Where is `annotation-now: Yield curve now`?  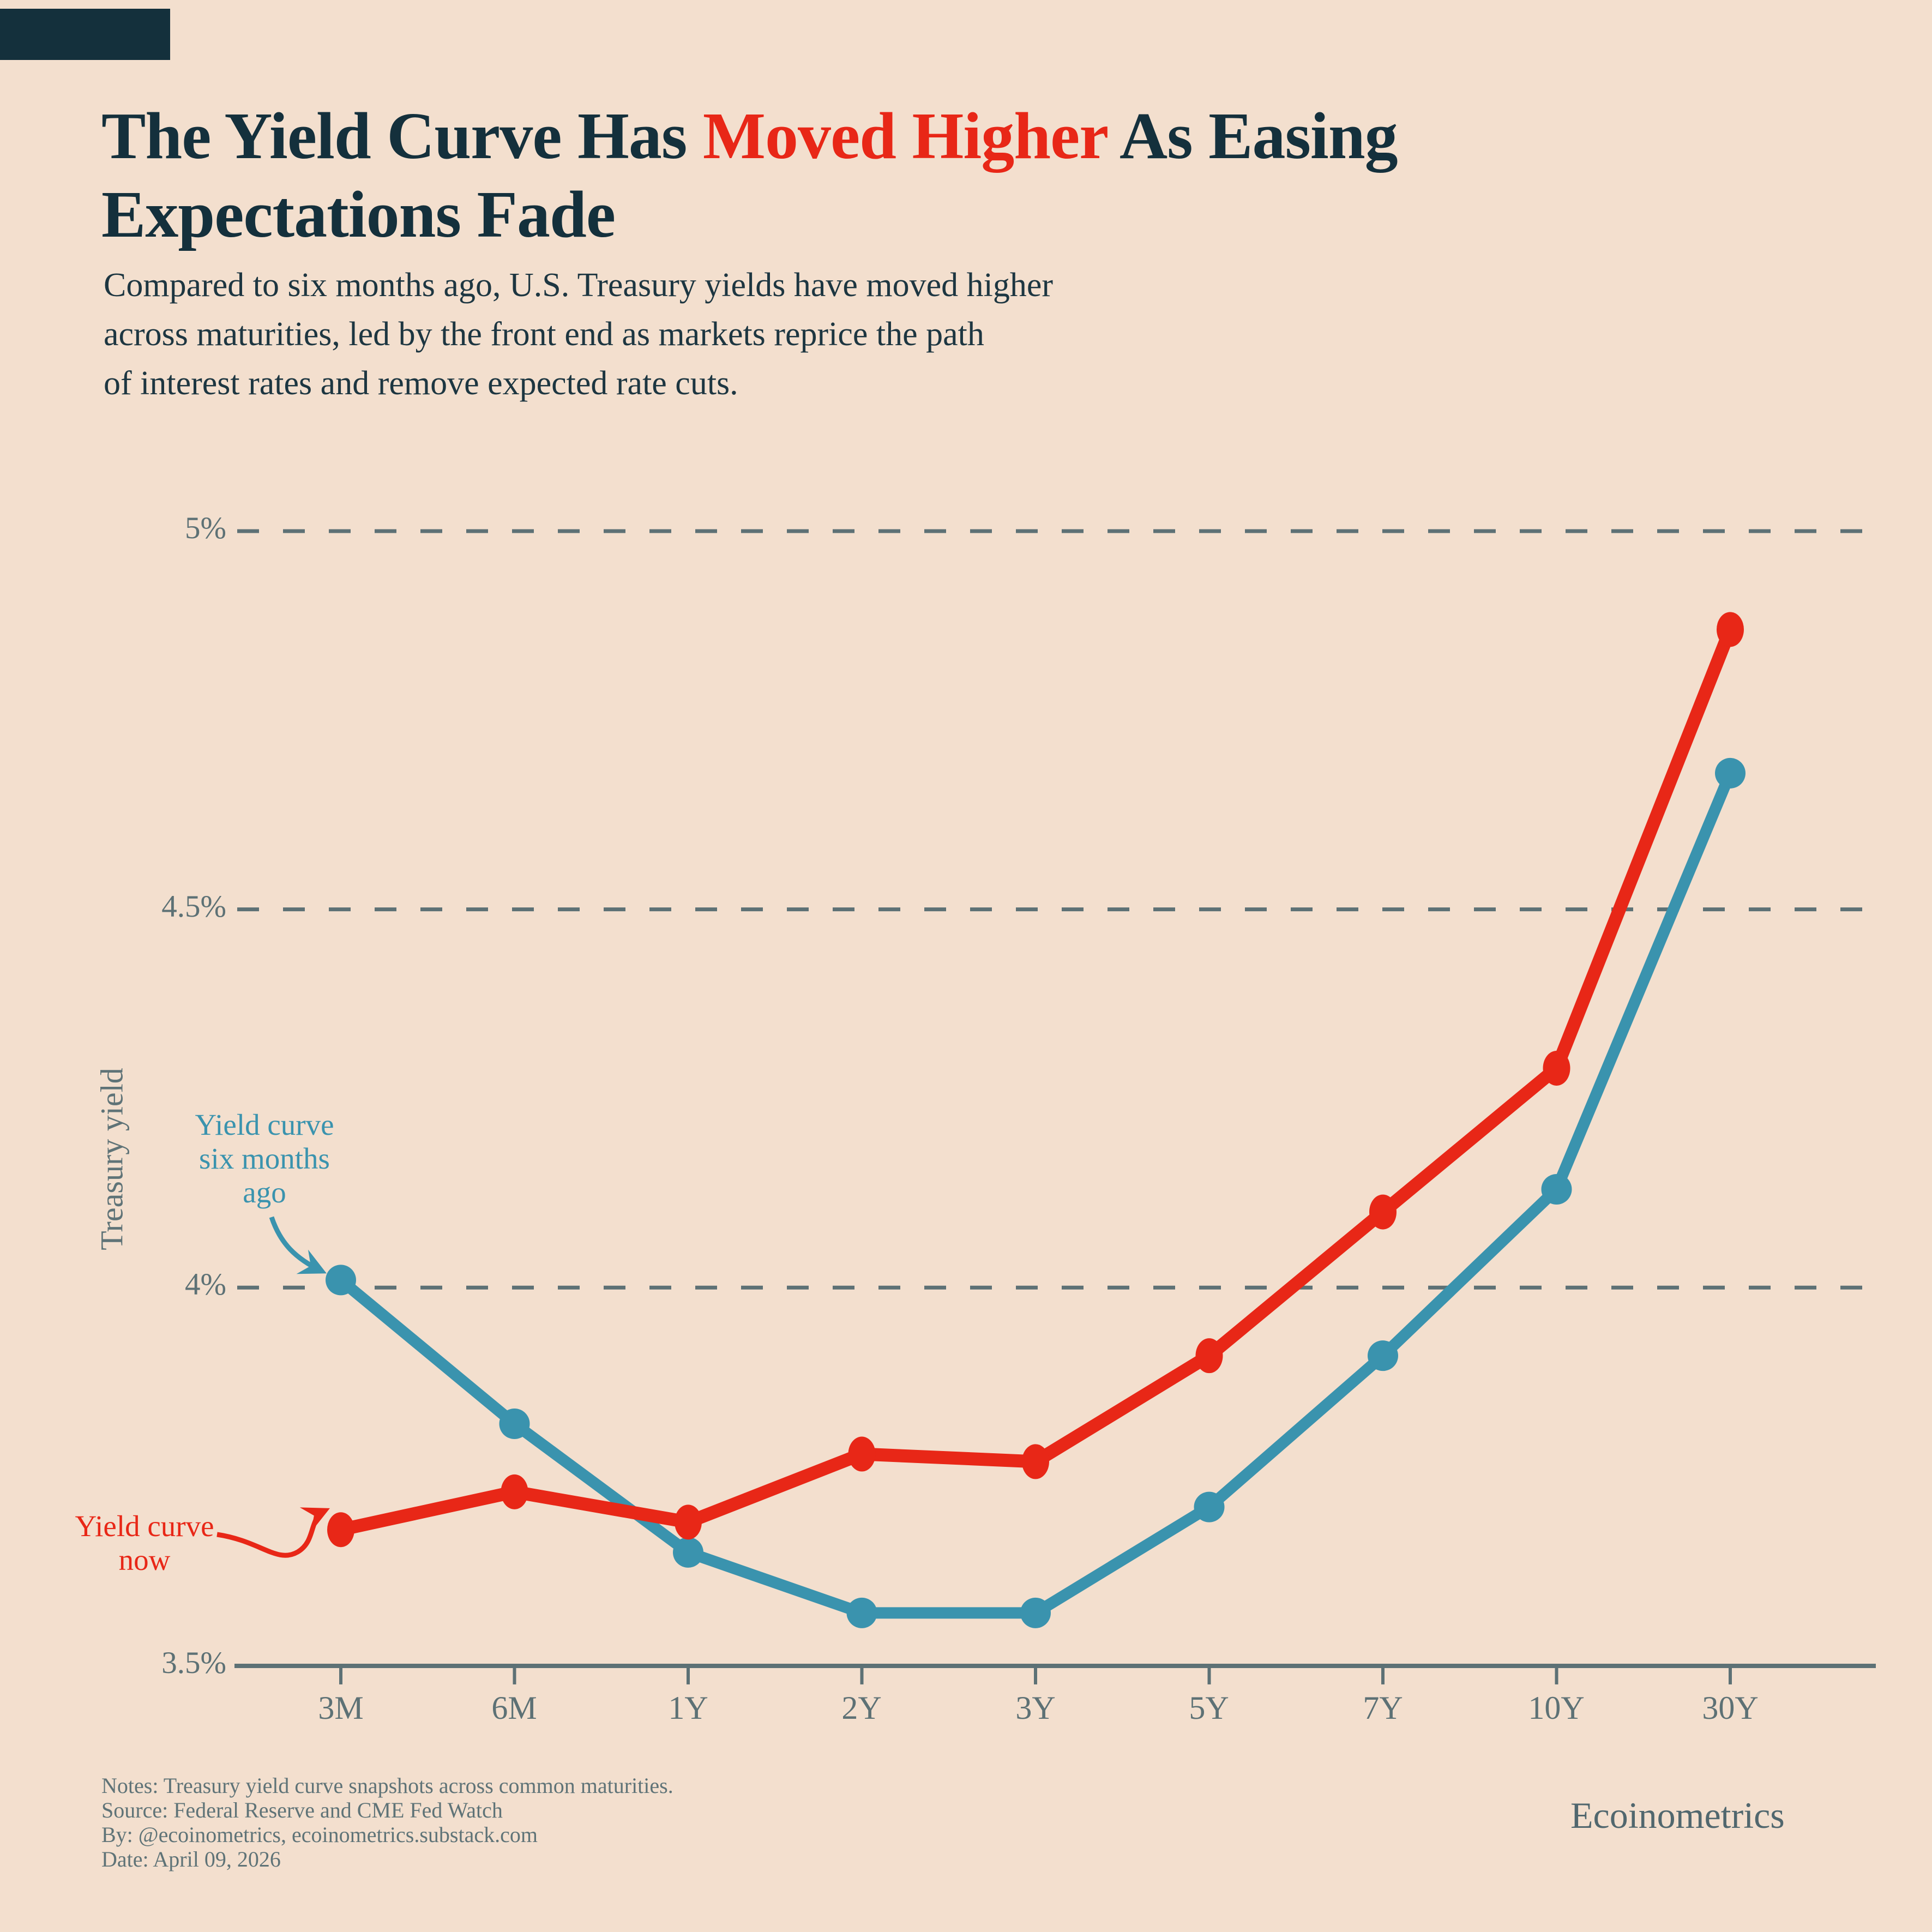 annotation-now: Yield curve now is located at coordinates (144, 1543).